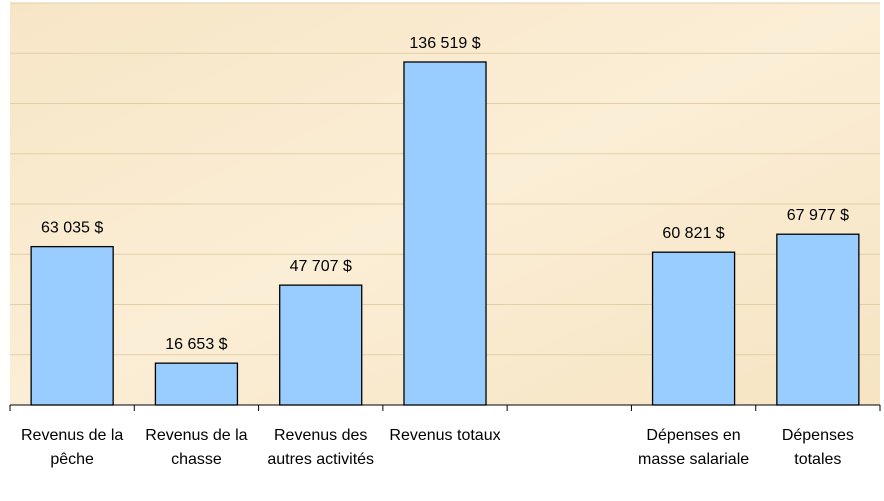  I want to click on x-tick-label: Revenus des autres activités, so click(321, 447).